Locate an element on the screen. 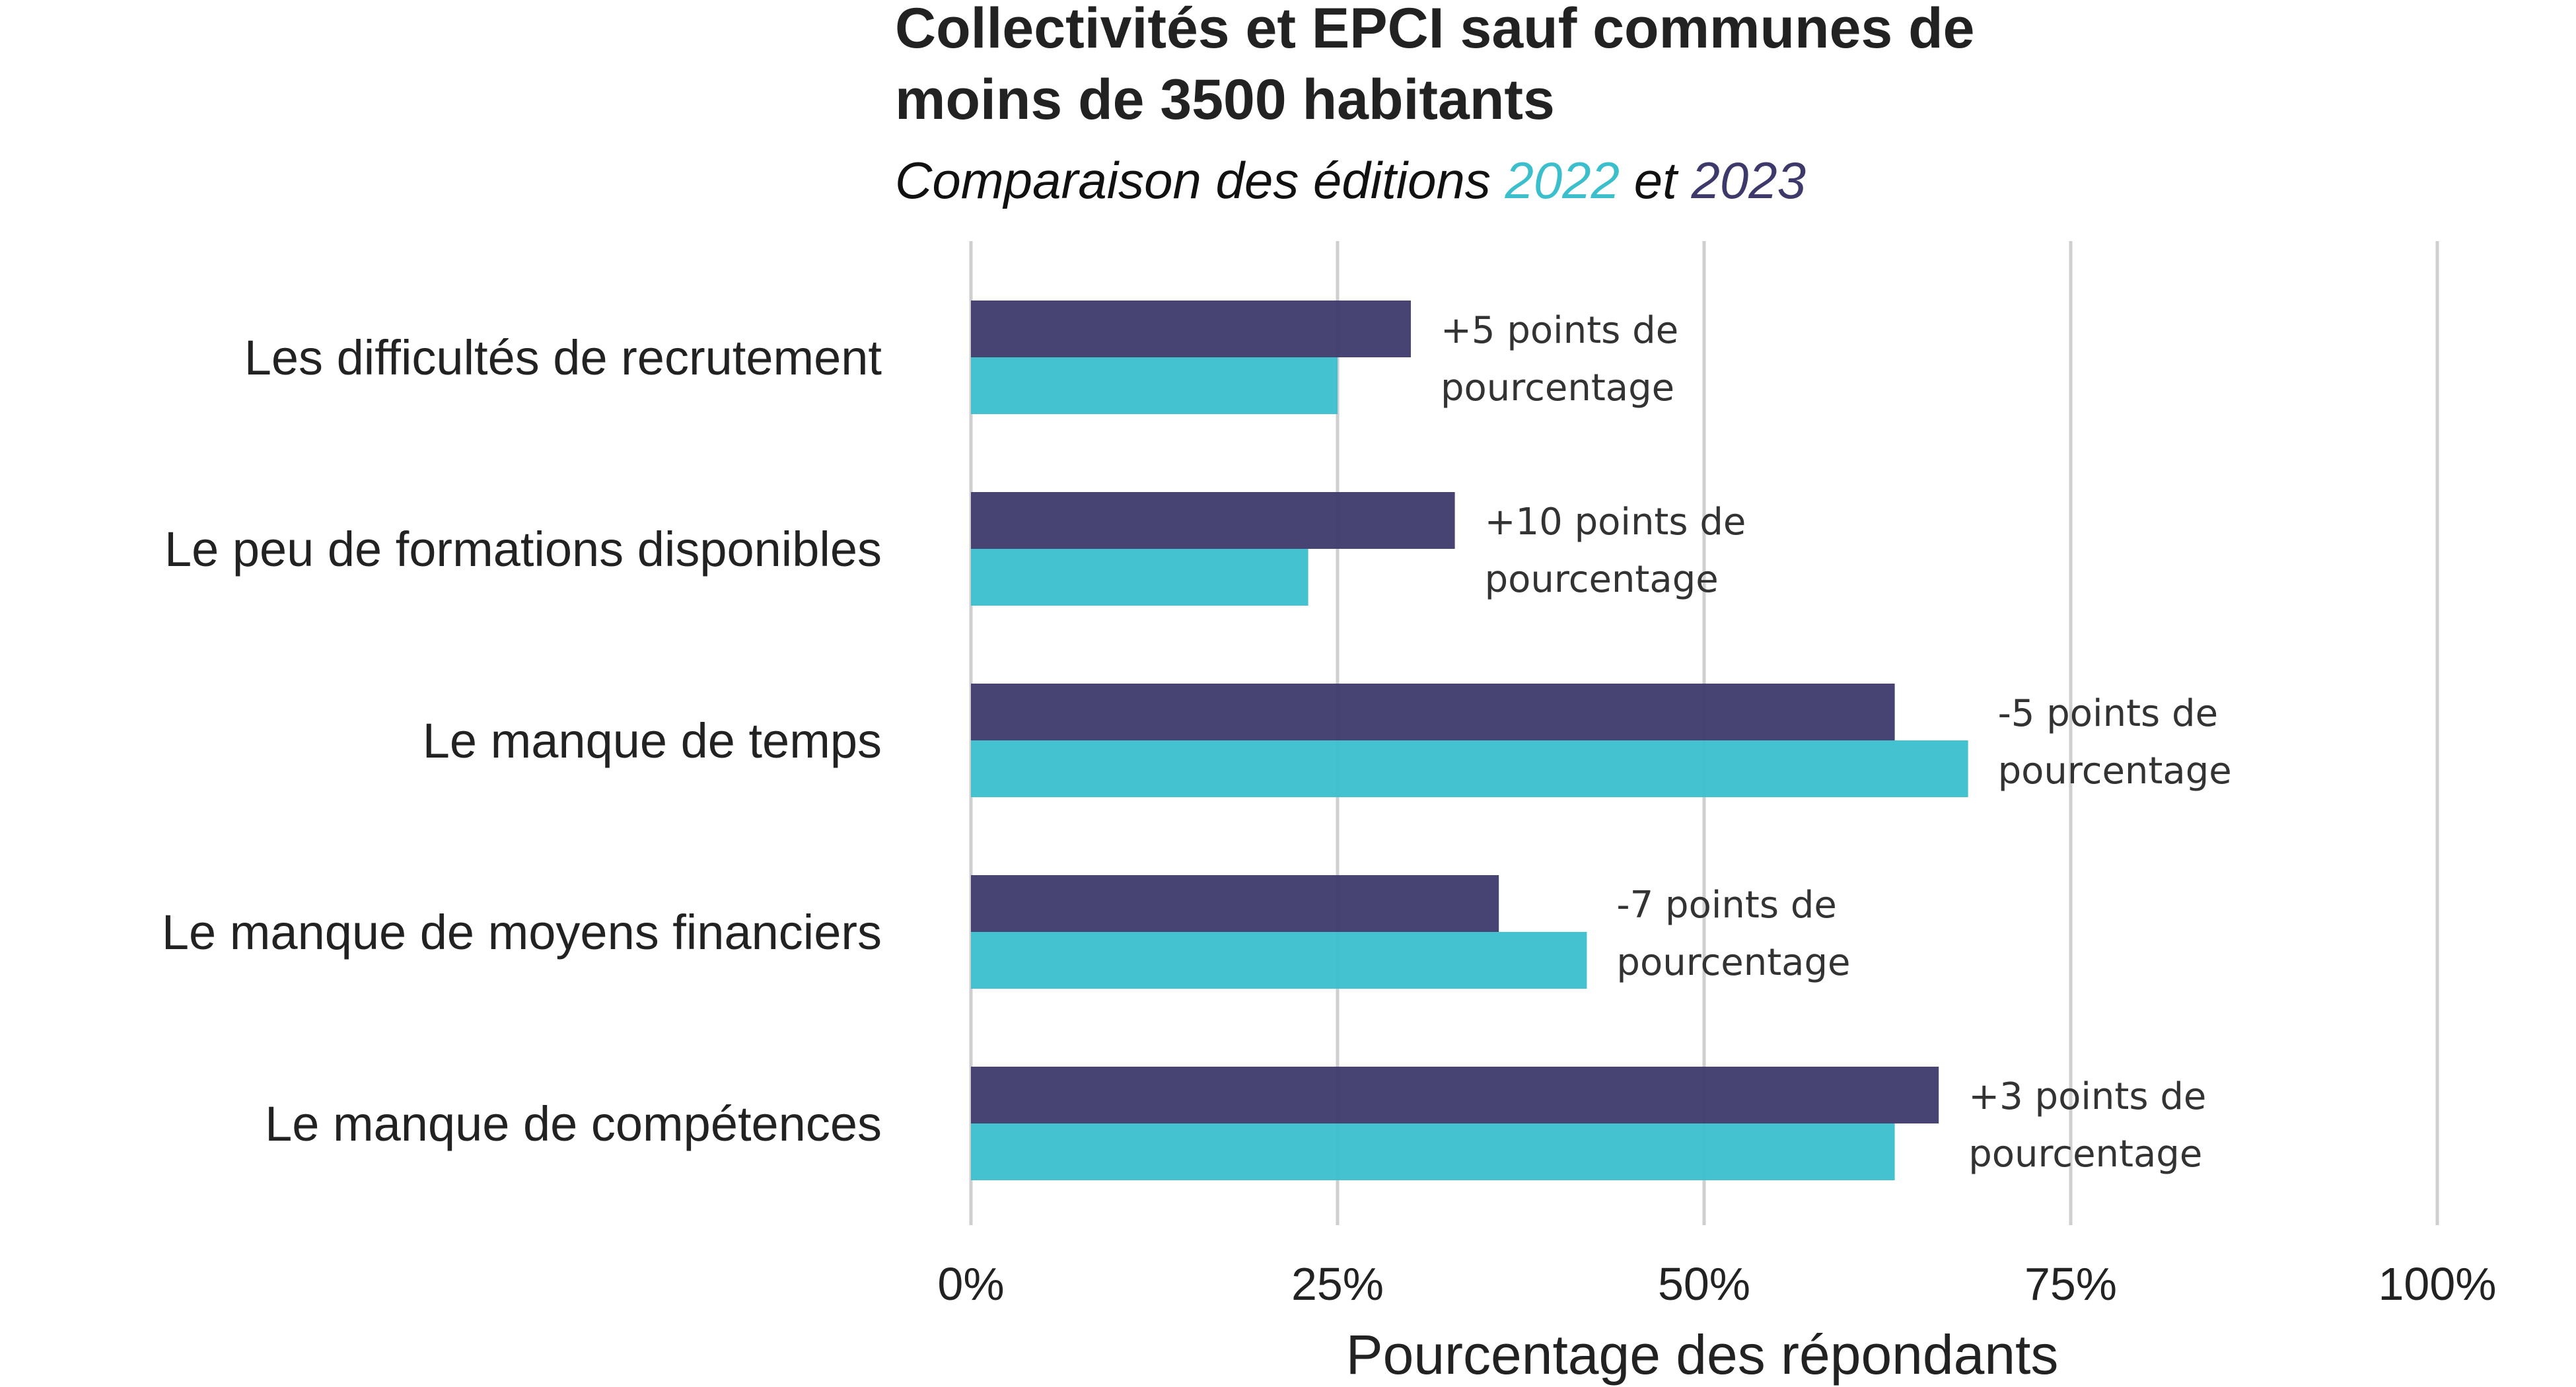 This screenshot has width=2576, height=1387. bar-annotation-4: +3 points de pourcentage is located at coordinates (2087, 1125).